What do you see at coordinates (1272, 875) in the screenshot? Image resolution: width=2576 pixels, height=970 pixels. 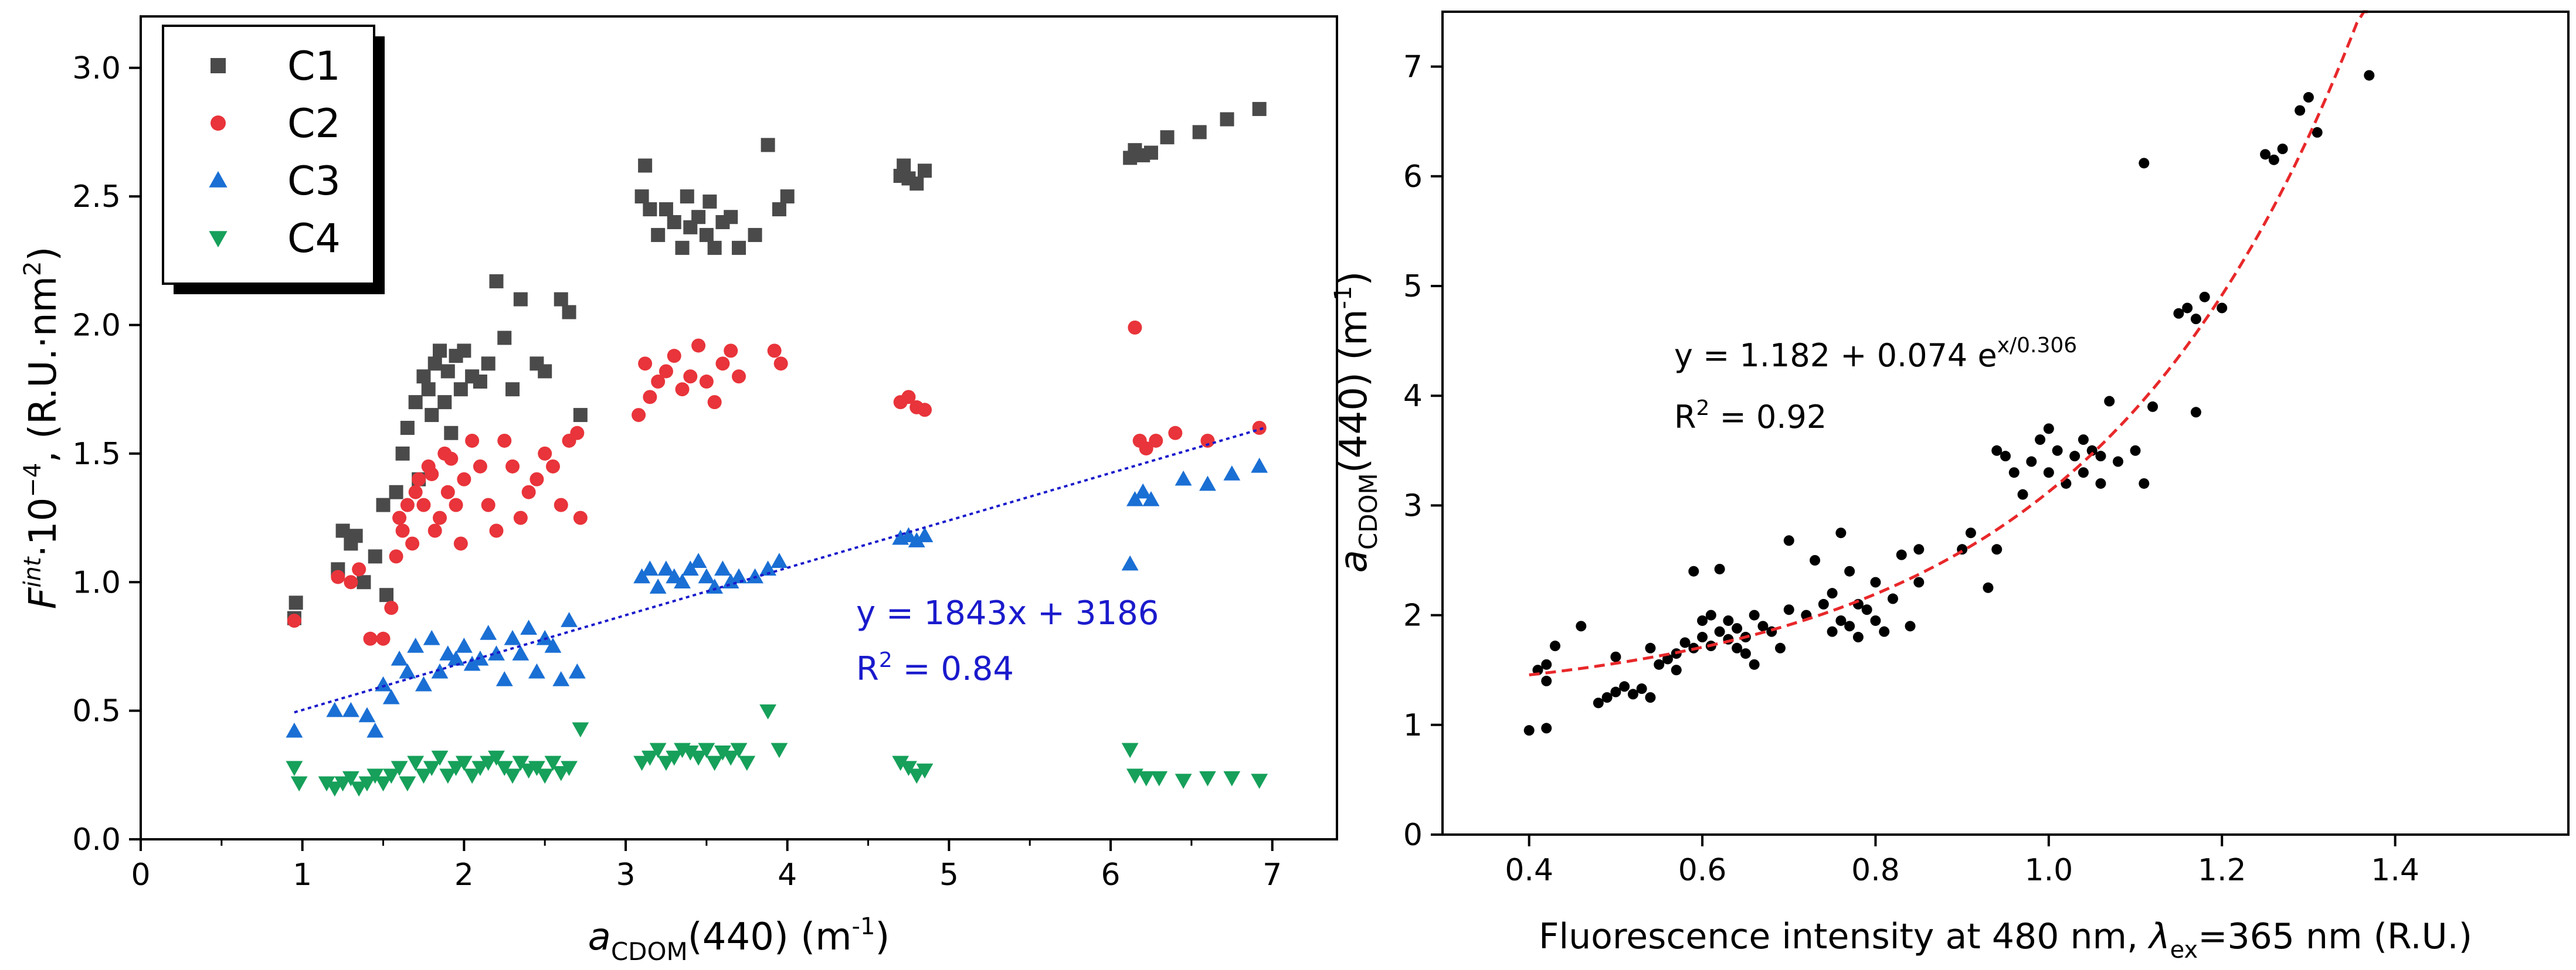 I see `left-x-tick-label: 7` at bounding box center [1272, 875].